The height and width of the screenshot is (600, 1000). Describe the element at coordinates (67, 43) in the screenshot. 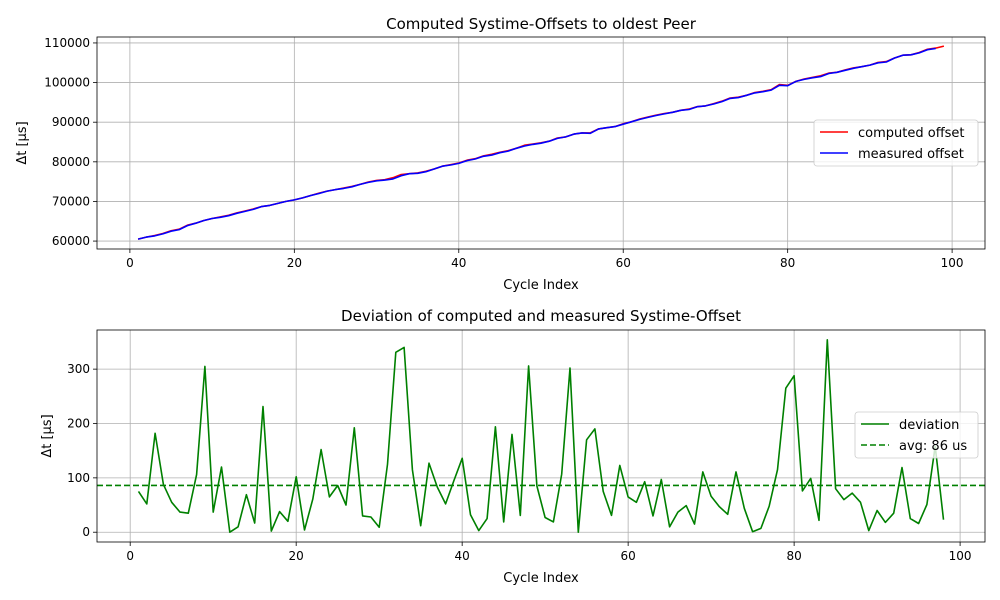

I see `offset-y-tick-label-110000: 110000` at that location.